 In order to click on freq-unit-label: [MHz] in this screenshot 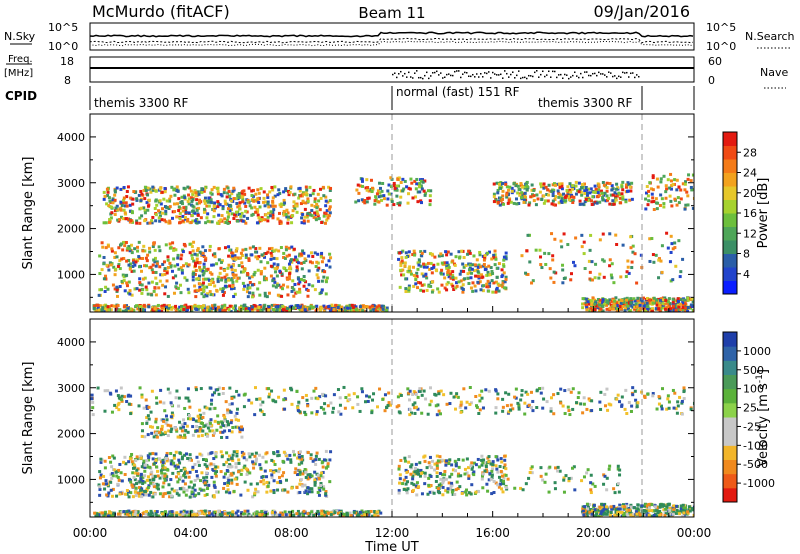, I will do `click(18, 73)`.